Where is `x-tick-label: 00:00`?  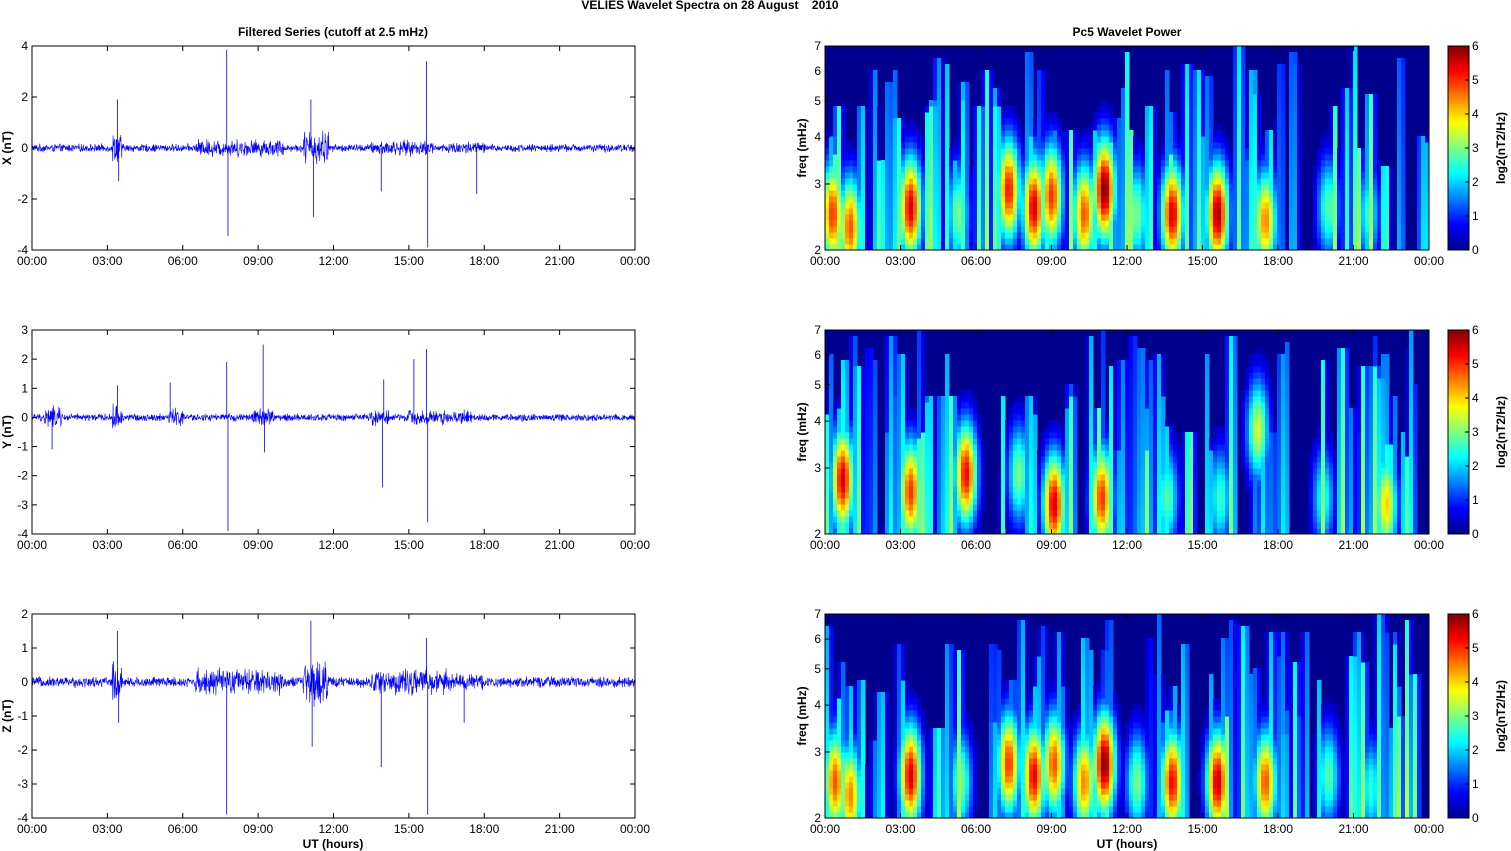
x-tick-label: 00:00 is located at coordinates (825, 261).